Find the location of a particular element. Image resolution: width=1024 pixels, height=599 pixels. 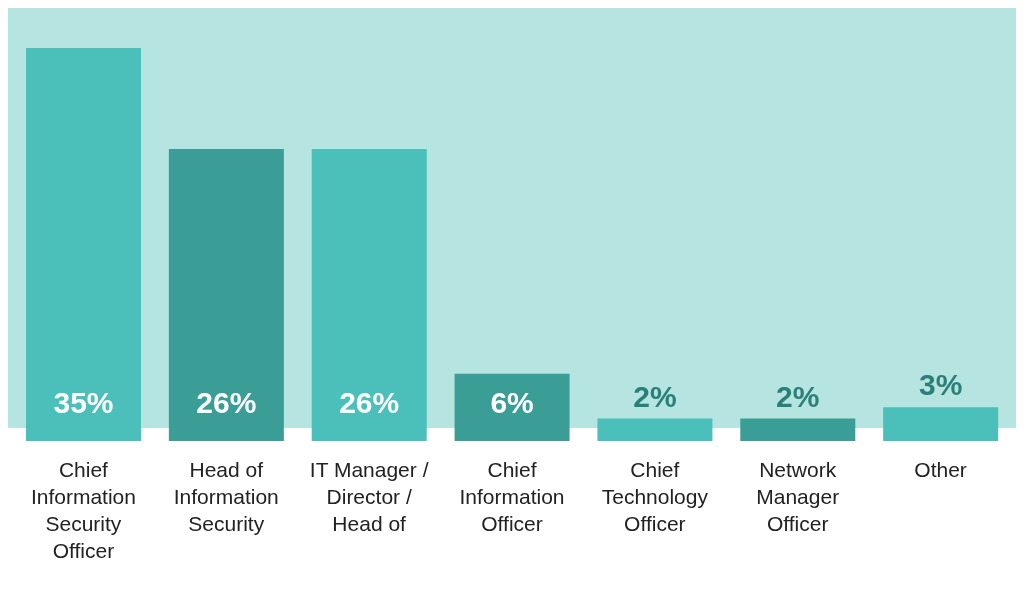

x-tick-label: Head of Information Security is located at coordinates (226, 496).